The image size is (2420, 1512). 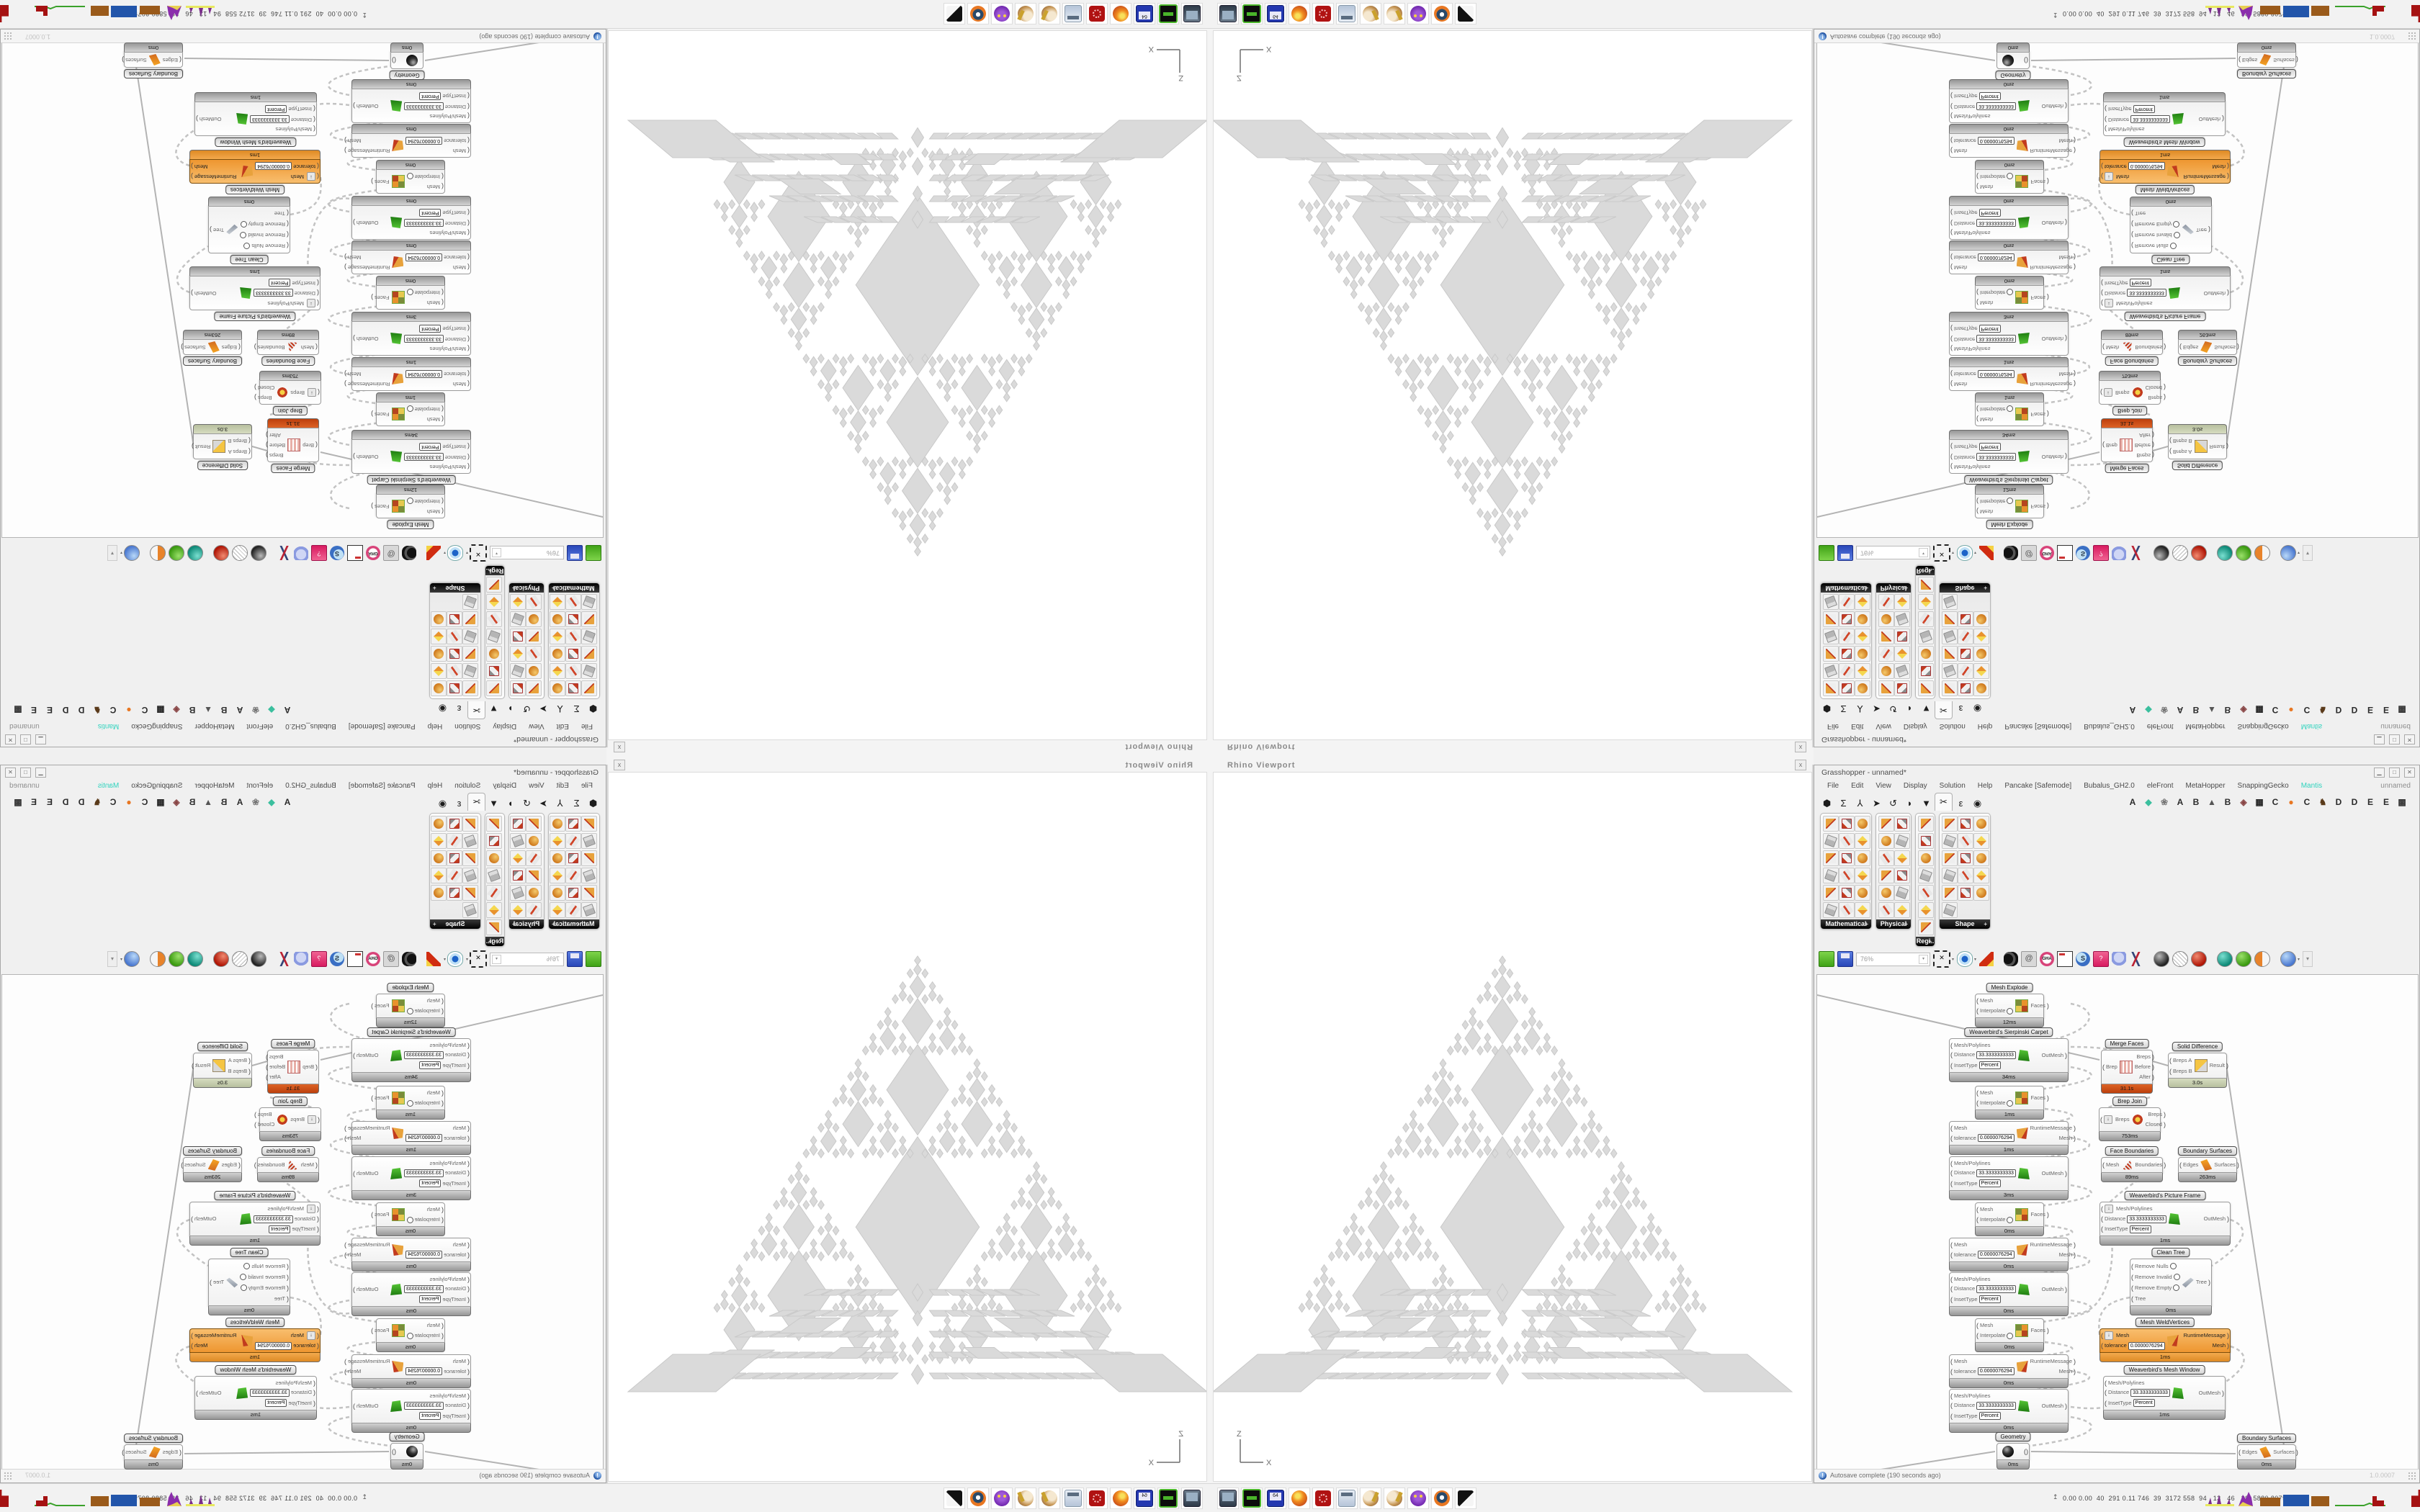 What do you see at coordinates (292, 445) in the screenshot?
I see `node-merge-faces: Merge Faces(Brep Breps) Before) After) 31.1s` at bounding box center [292, 445].